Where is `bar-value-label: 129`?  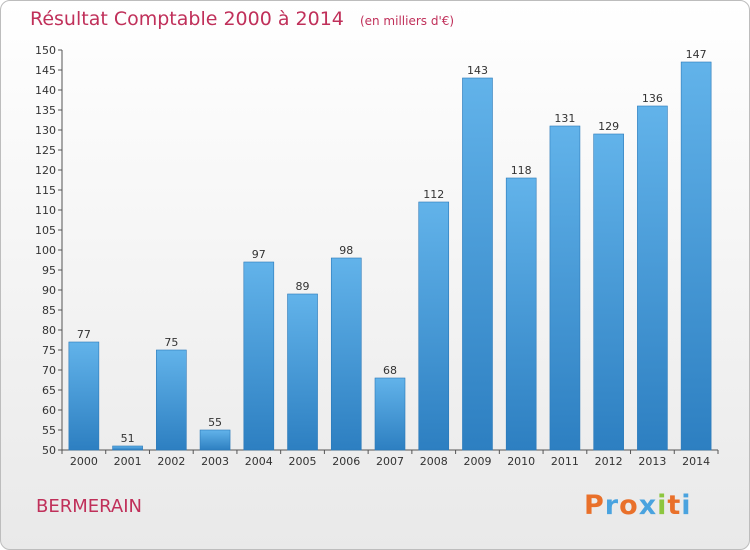
bar-value-label: 129 is located at coordinates (608, 126).